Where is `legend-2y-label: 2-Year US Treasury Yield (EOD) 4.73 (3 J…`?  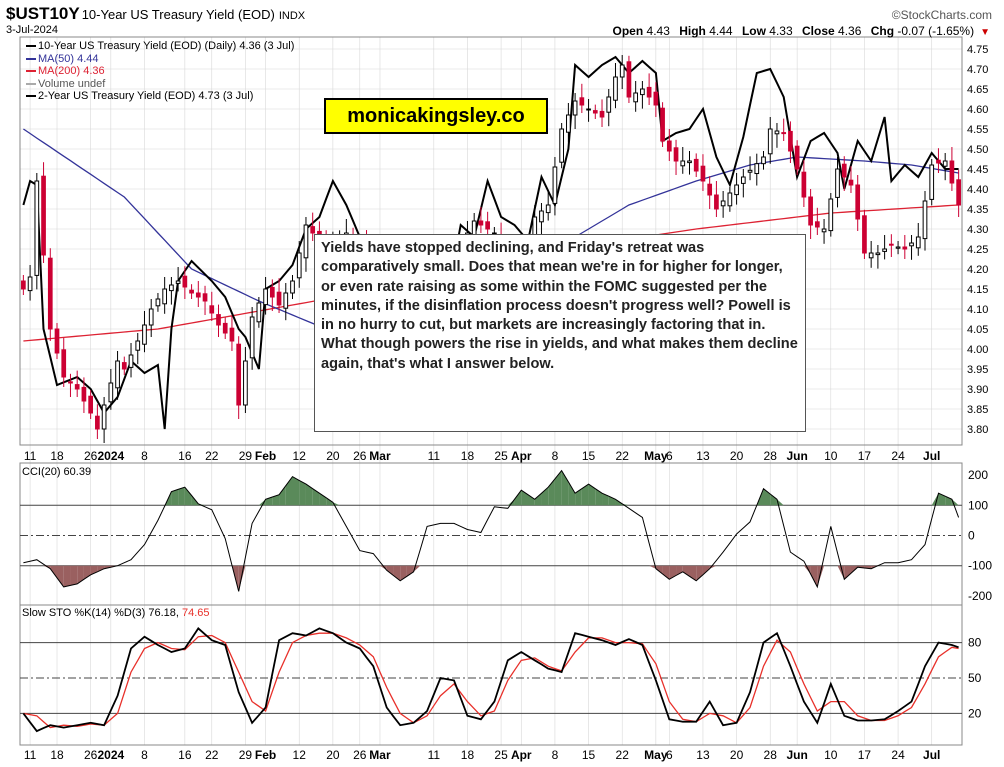 legend-2y-label: 2-Year US Treasury Yield (EOD) 4.73 (3 J… is located at coordinates (146, 96).